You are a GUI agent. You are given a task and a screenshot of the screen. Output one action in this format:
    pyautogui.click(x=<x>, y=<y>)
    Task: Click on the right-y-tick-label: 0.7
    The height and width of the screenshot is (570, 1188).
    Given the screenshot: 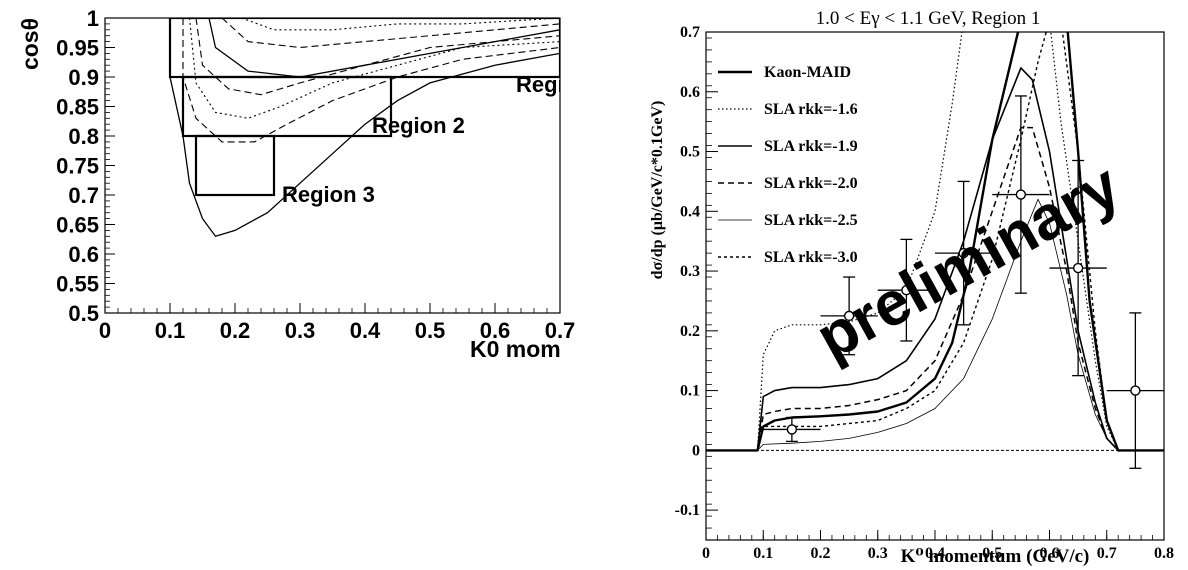 What is the action you would take?
    pyautogui.click(x=690, y=32)
    